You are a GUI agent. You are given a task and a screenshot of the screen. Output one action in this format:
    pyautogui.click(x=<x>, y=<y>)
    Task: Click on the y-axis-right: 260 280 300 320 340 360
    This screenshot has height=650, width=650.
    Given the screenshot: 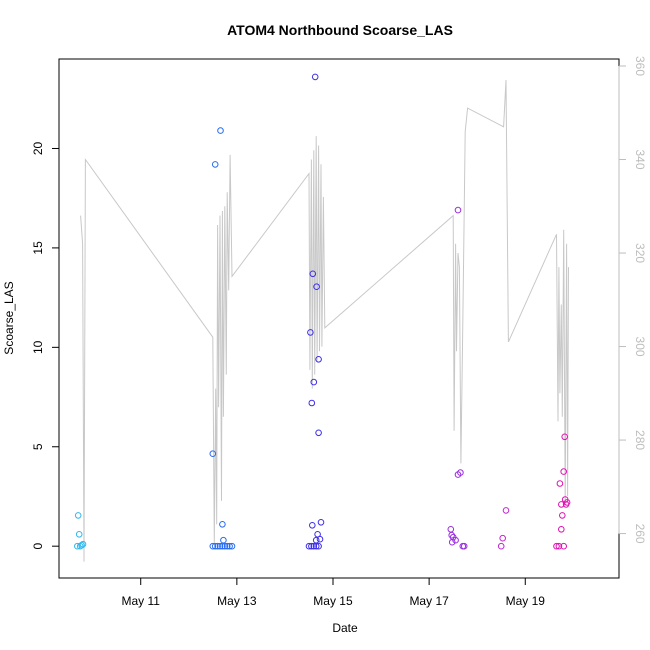 What is the action you would take?
    pyautogui.click(x=632, y=300)
    